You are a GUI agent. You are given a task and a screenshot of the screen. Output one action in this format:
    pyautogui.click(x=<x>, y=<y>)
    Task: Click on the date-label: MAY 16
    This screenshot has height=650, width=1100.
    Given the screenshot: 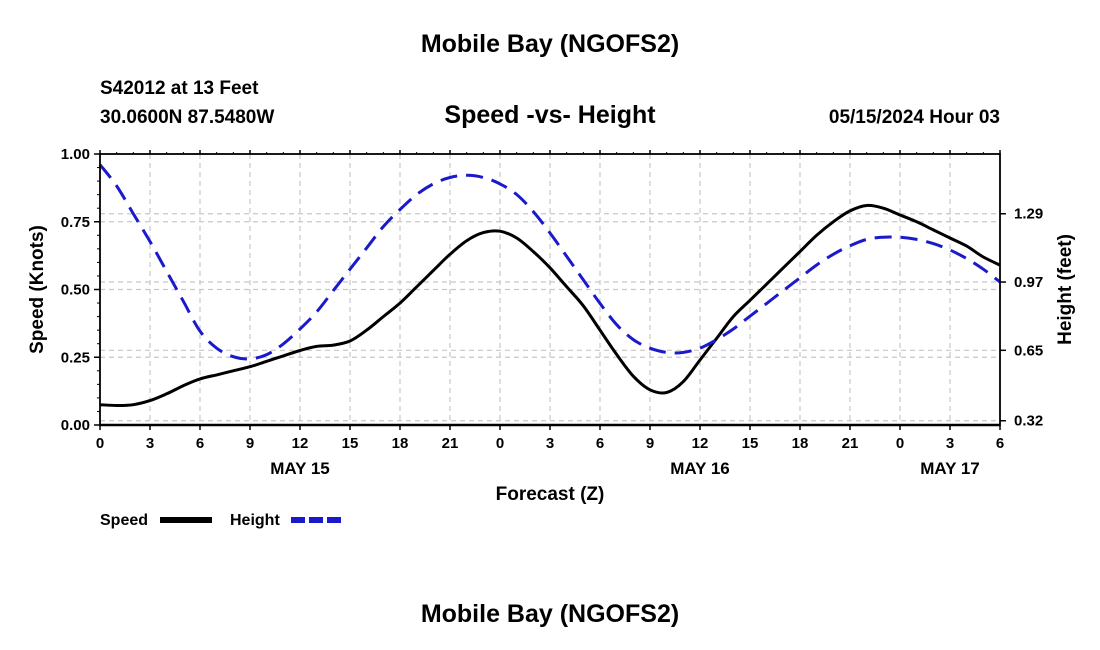 What is the action you would take?
    pyautogui.click(x=700, y=468)
    